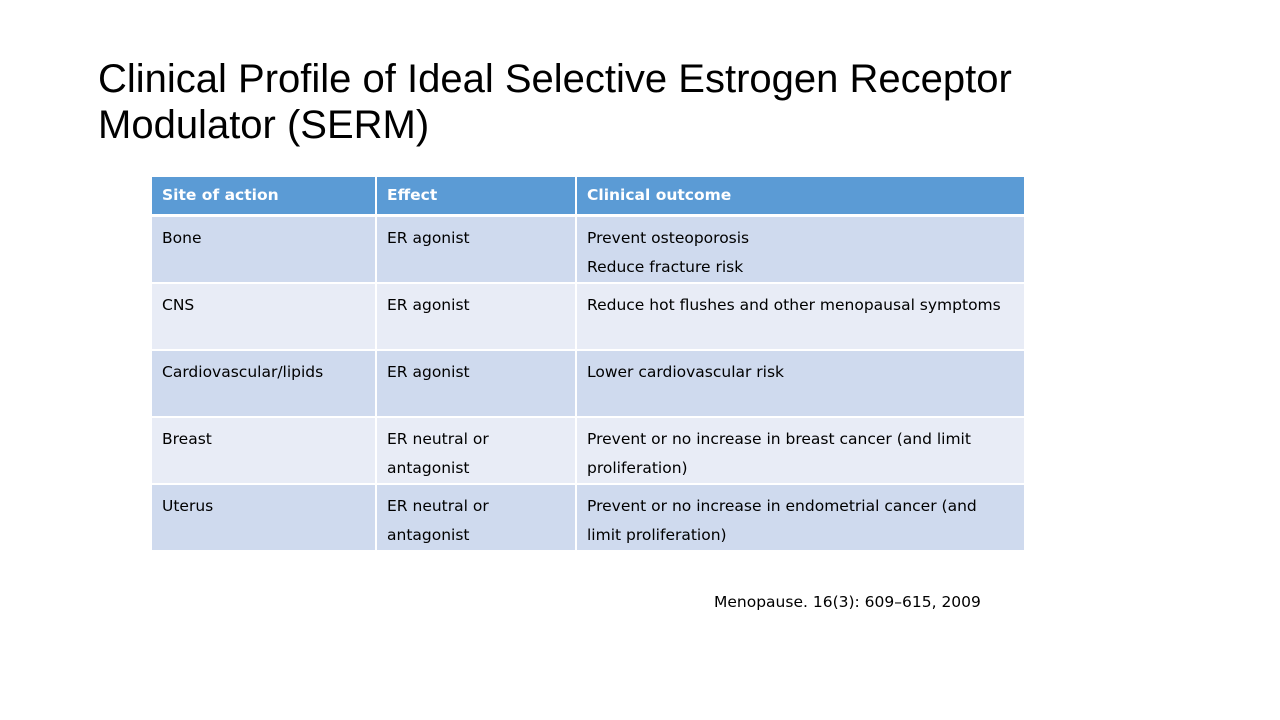 The height and width of the screenshot is (720, 1280). Describe the element at coordinates (668, 237) in the screenshot. I see `outcome-line: Prevent osteoporosis` at that location.